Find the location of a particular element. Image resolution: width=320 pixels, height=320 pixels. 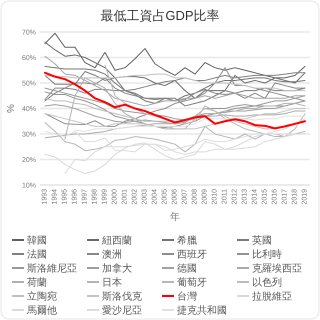

legend-label: 斯洛伐克 is located at coordinates (122, 296).